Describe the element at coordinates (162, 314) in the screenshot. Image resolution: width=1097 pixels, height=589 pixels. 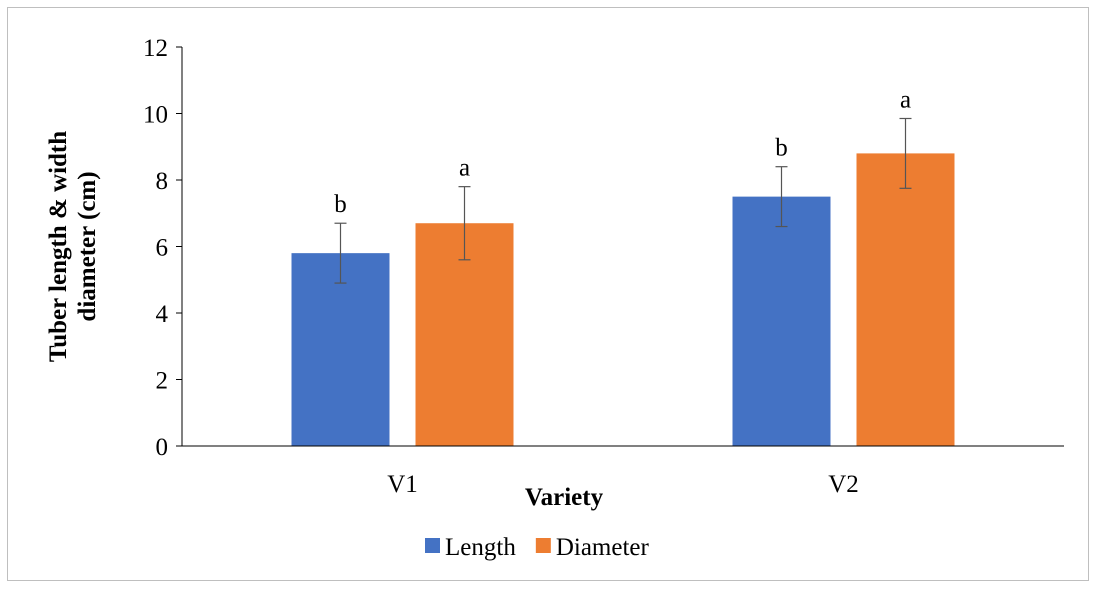
I see `y-tick-label: 4` at that location.